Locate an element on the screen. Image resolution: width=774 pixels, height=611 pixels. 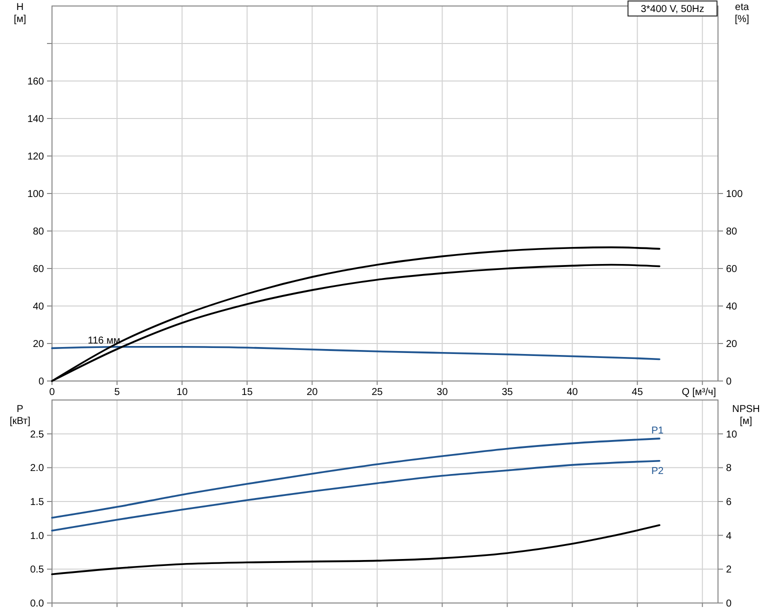
y-tick-label: 100 is located at coordinates (35, 194).